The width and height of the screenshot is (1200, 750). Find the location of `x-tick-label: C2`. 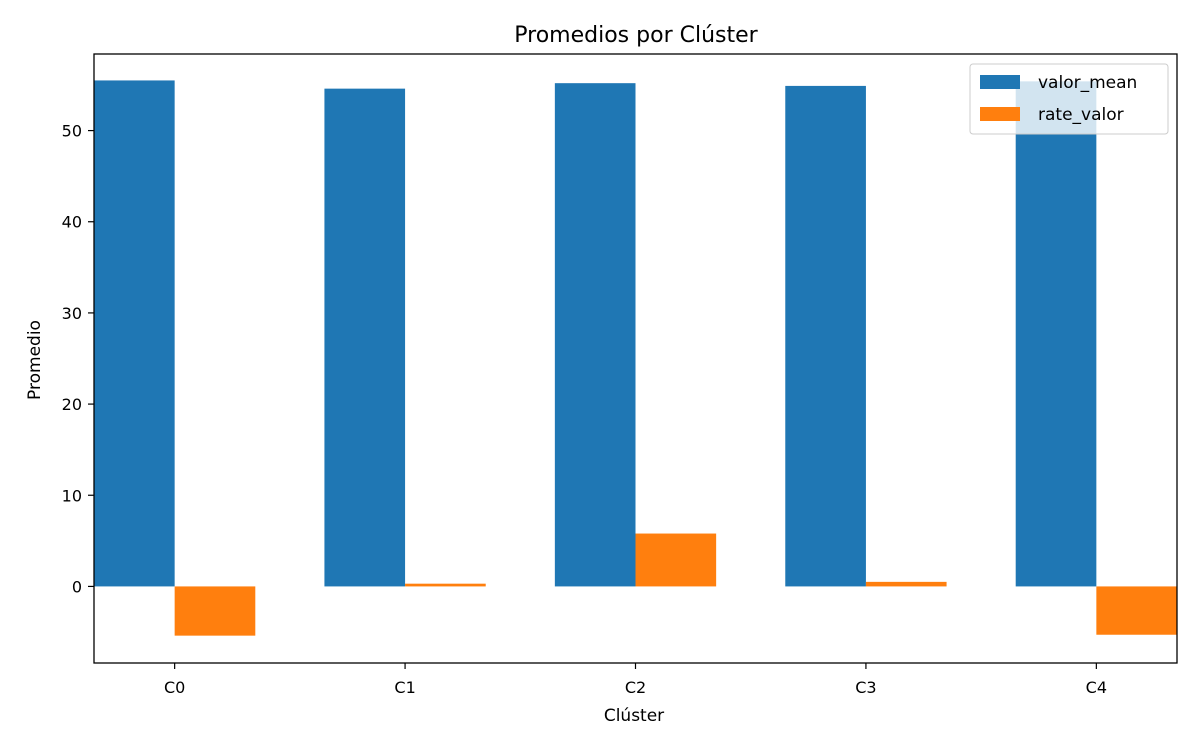

x-tick-label: C2 is located at coordinates (635, 687).